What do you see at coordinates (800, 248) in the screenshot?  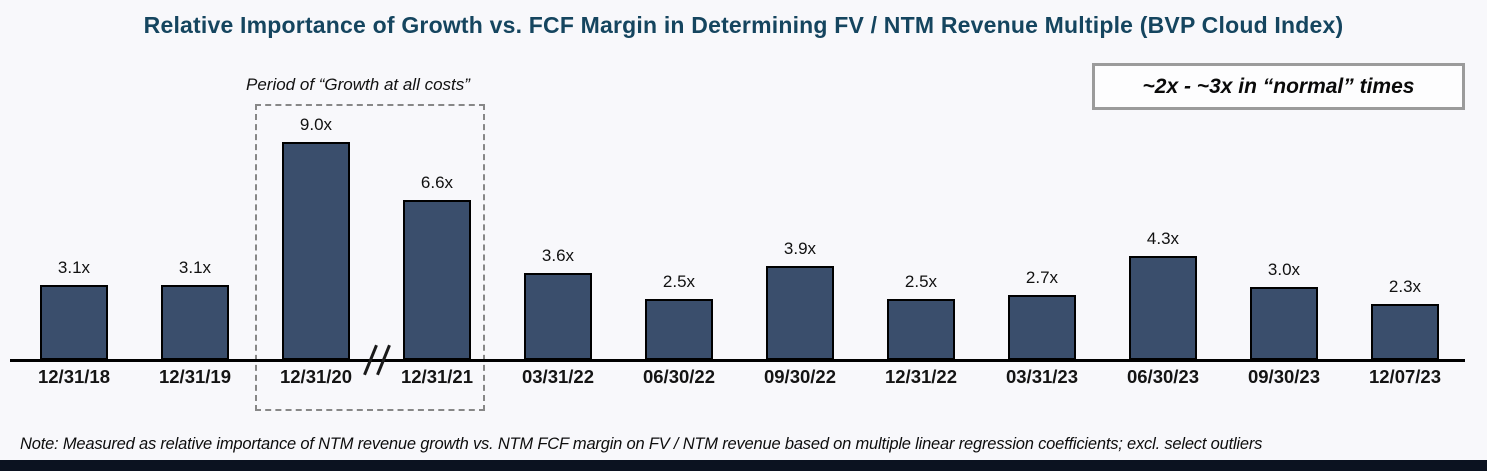 I see `bar-value-label: 3.9x` at bounding box center [800, 248].